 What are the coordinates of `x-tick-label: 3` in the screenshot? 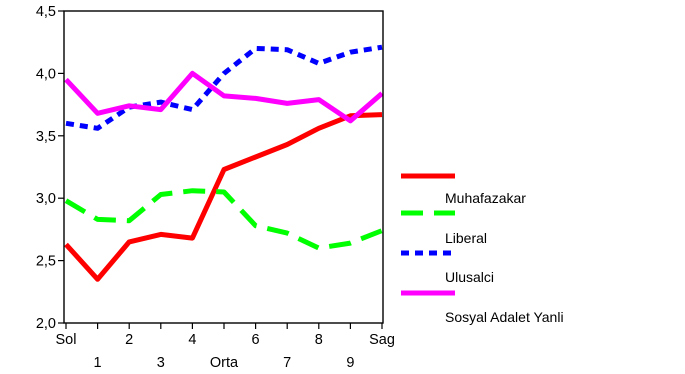 It's located at (161, 363).